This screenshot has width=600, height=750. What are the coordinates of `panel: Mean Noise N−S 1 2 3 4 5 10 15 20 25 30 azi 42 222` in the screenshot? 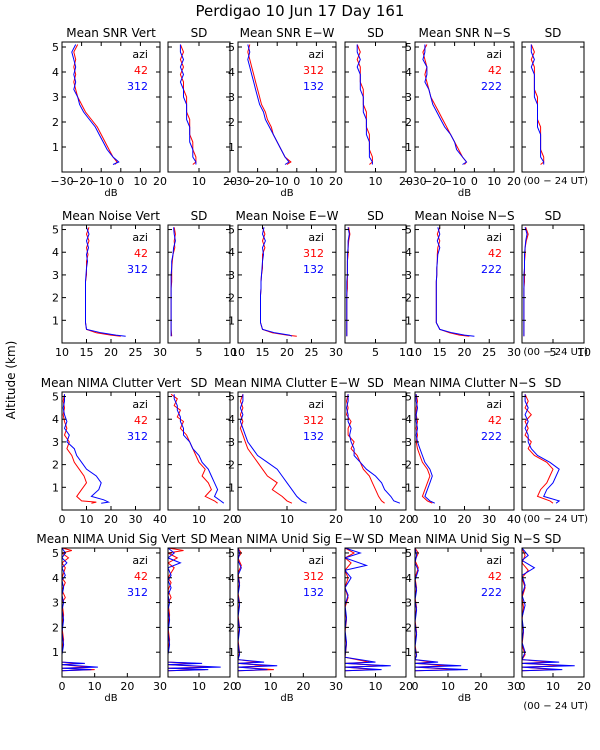 It's located at (463, 284).